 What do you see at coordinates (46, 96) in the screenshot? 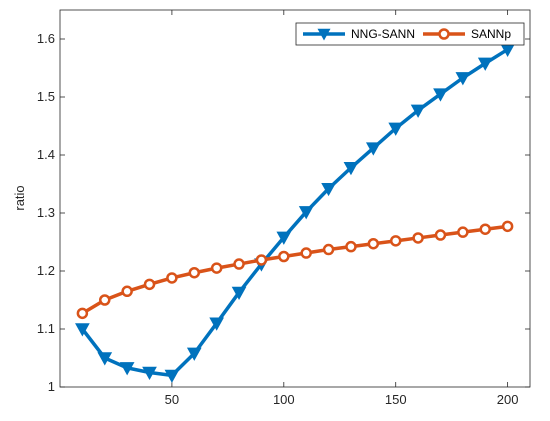
I see `y-tick-label: 1.5` at bounding box center [46, 96].